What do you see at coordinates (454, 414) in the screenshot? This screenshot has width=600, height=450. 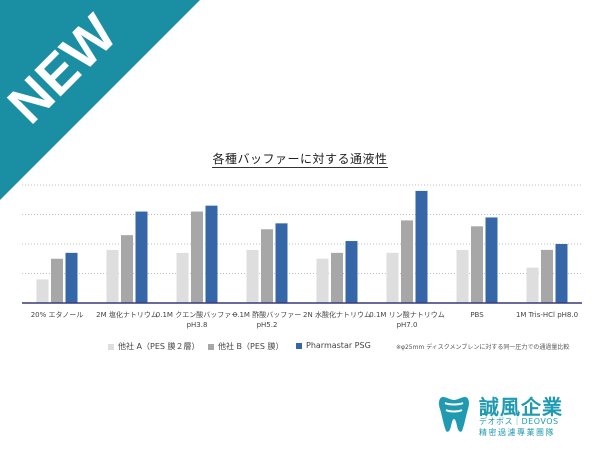 I see `tooth-logo-icon` at bounding box center [454, 414].